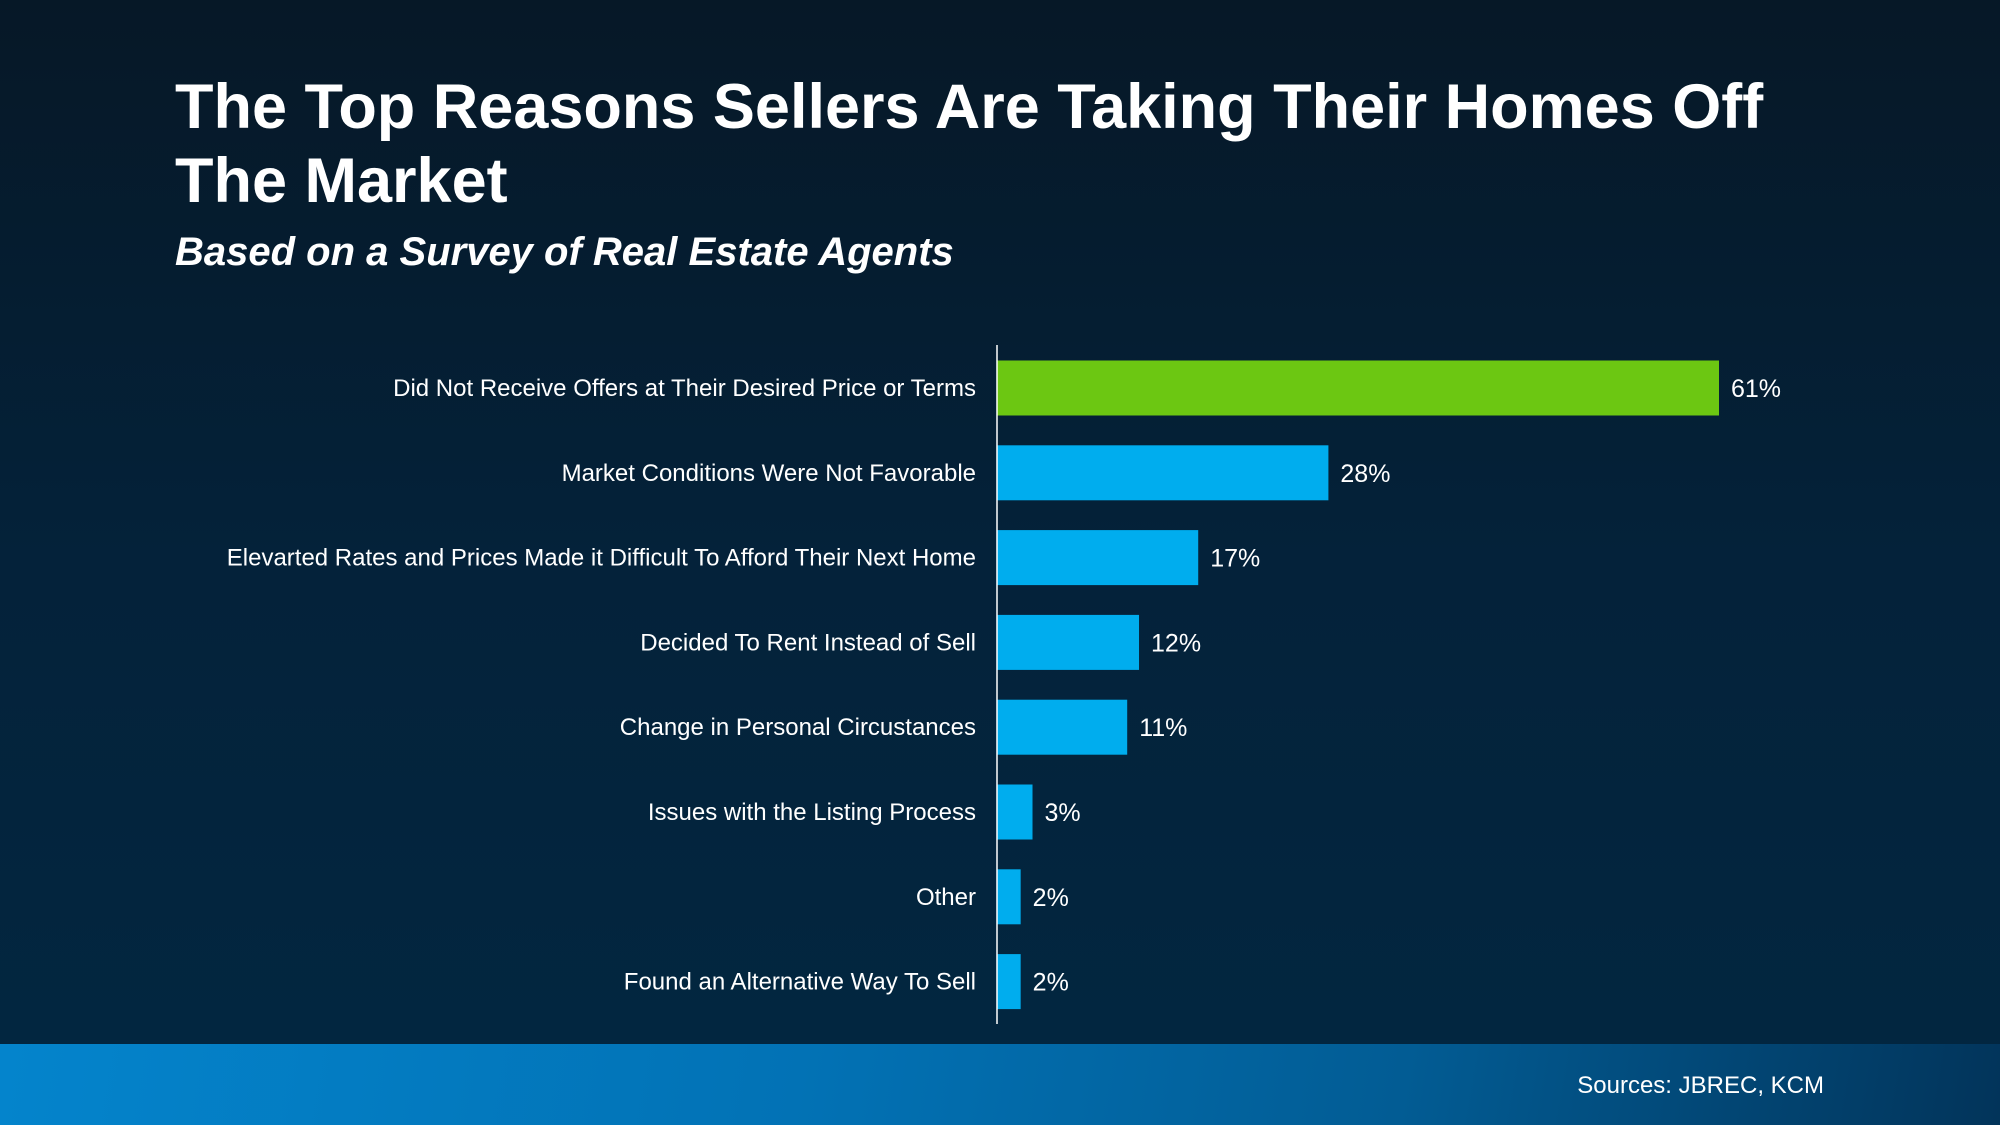 This screenshot has height=1125, width=2000. I want to click on data-label: 28%, so click(1365, 474).